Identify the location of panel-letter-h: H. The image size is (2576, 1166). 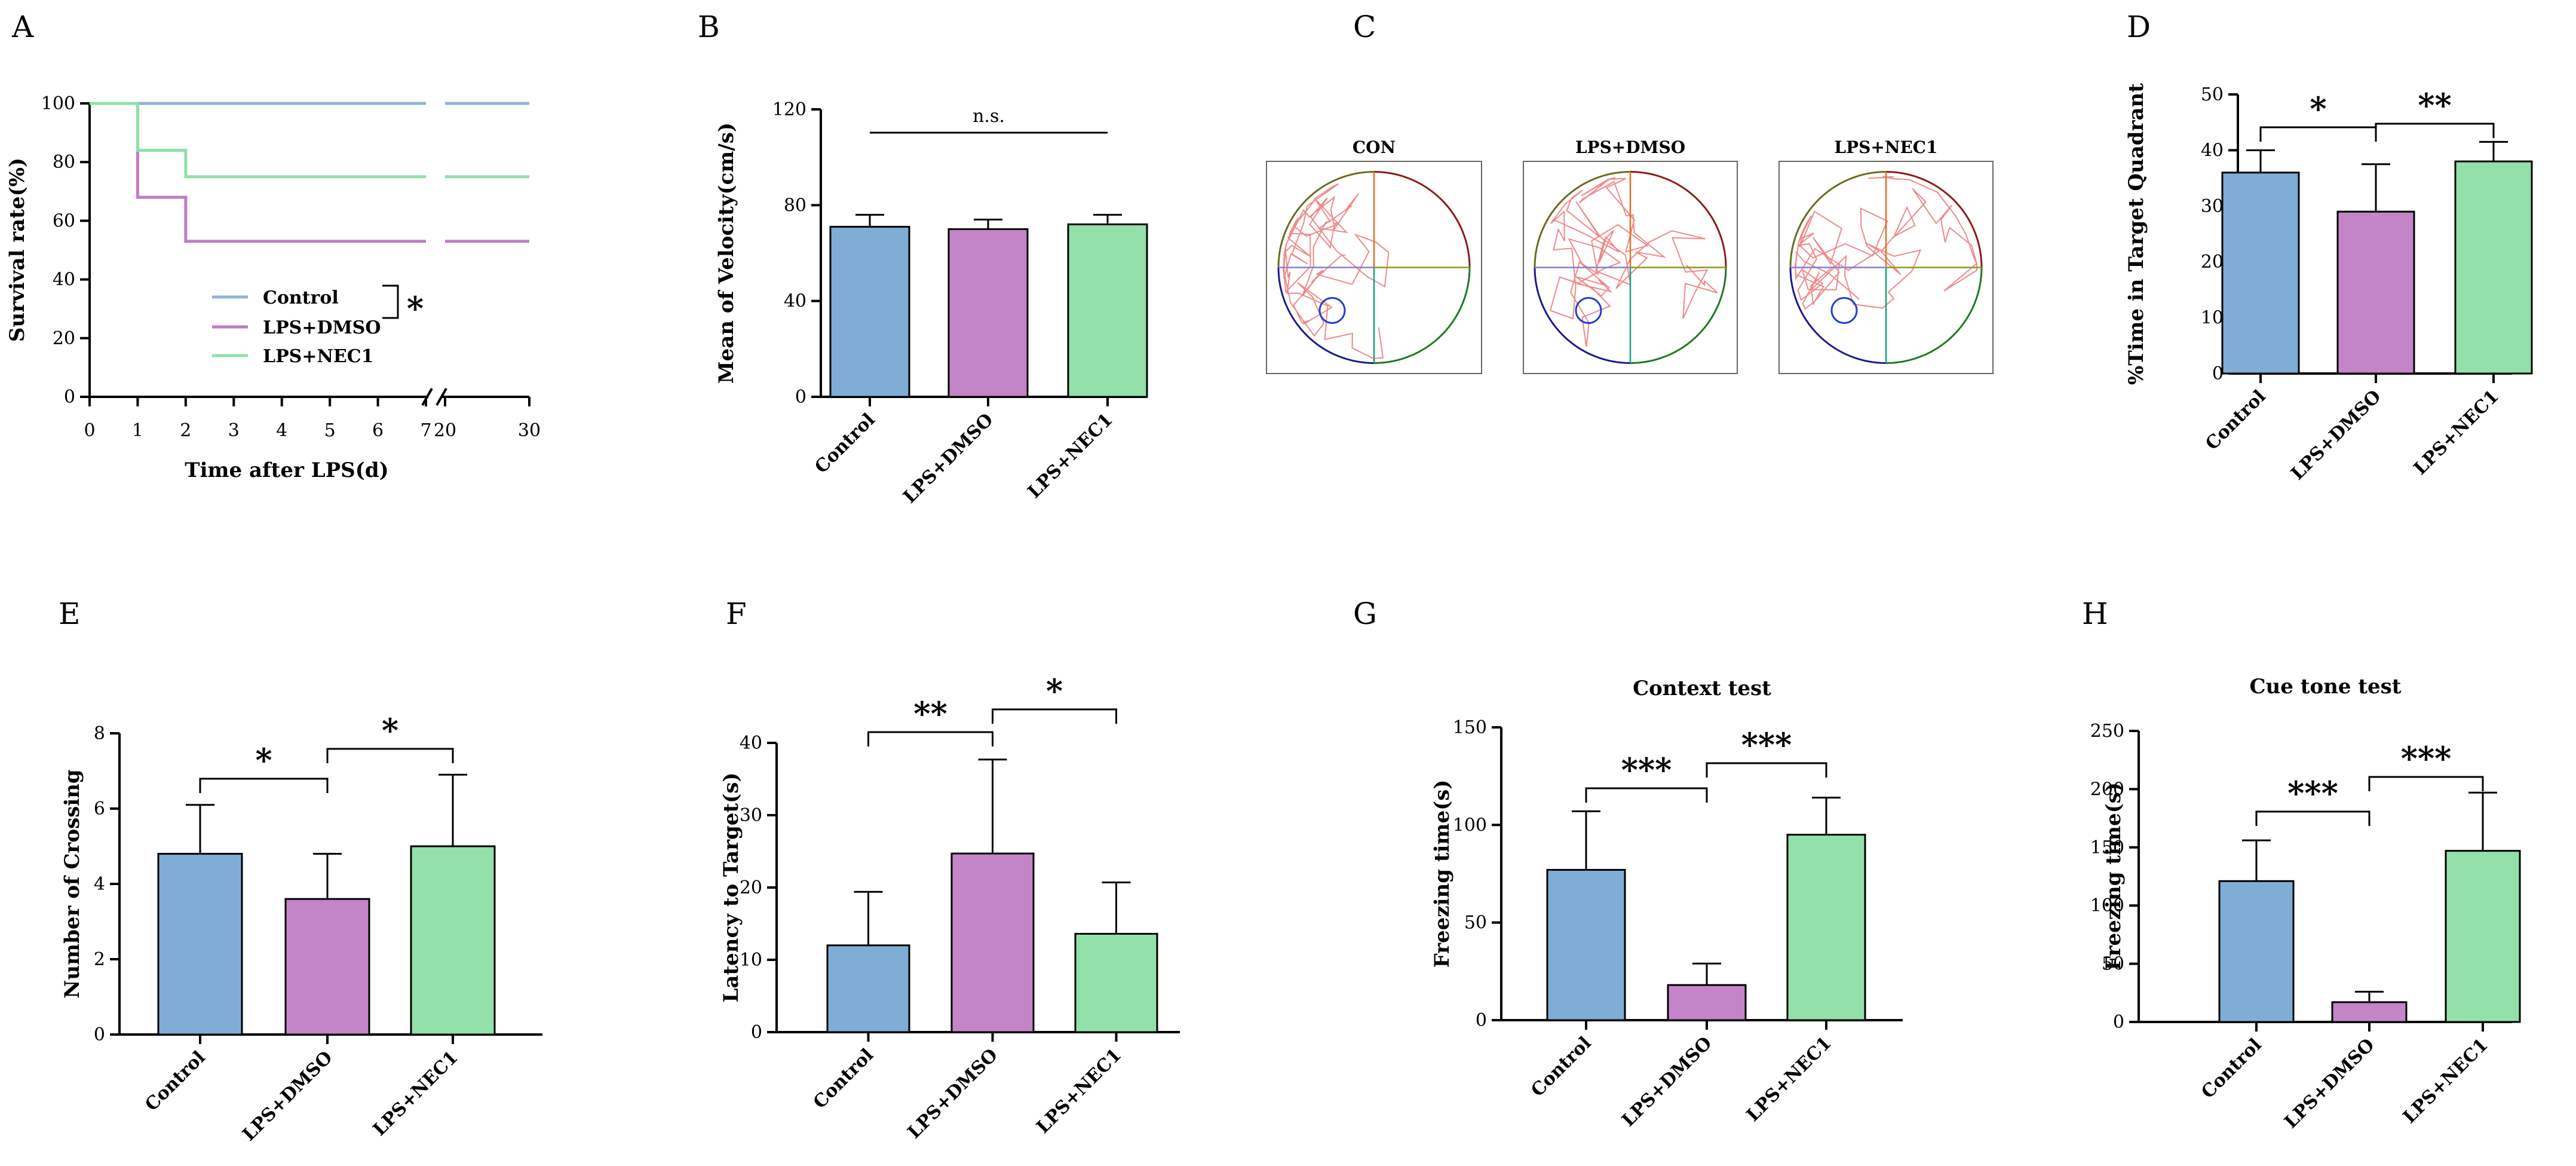
(2095, 613).